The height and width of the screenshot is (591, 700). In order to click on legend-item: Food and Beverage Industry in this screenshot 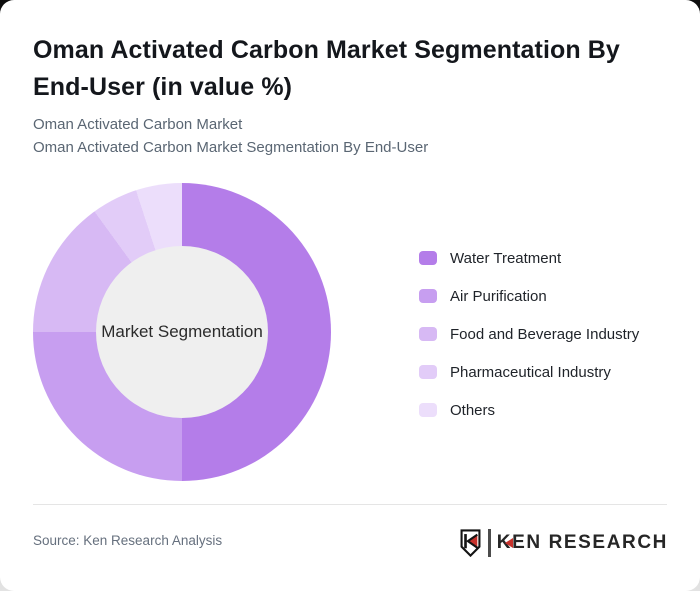, I will do `click(529, 334)`.